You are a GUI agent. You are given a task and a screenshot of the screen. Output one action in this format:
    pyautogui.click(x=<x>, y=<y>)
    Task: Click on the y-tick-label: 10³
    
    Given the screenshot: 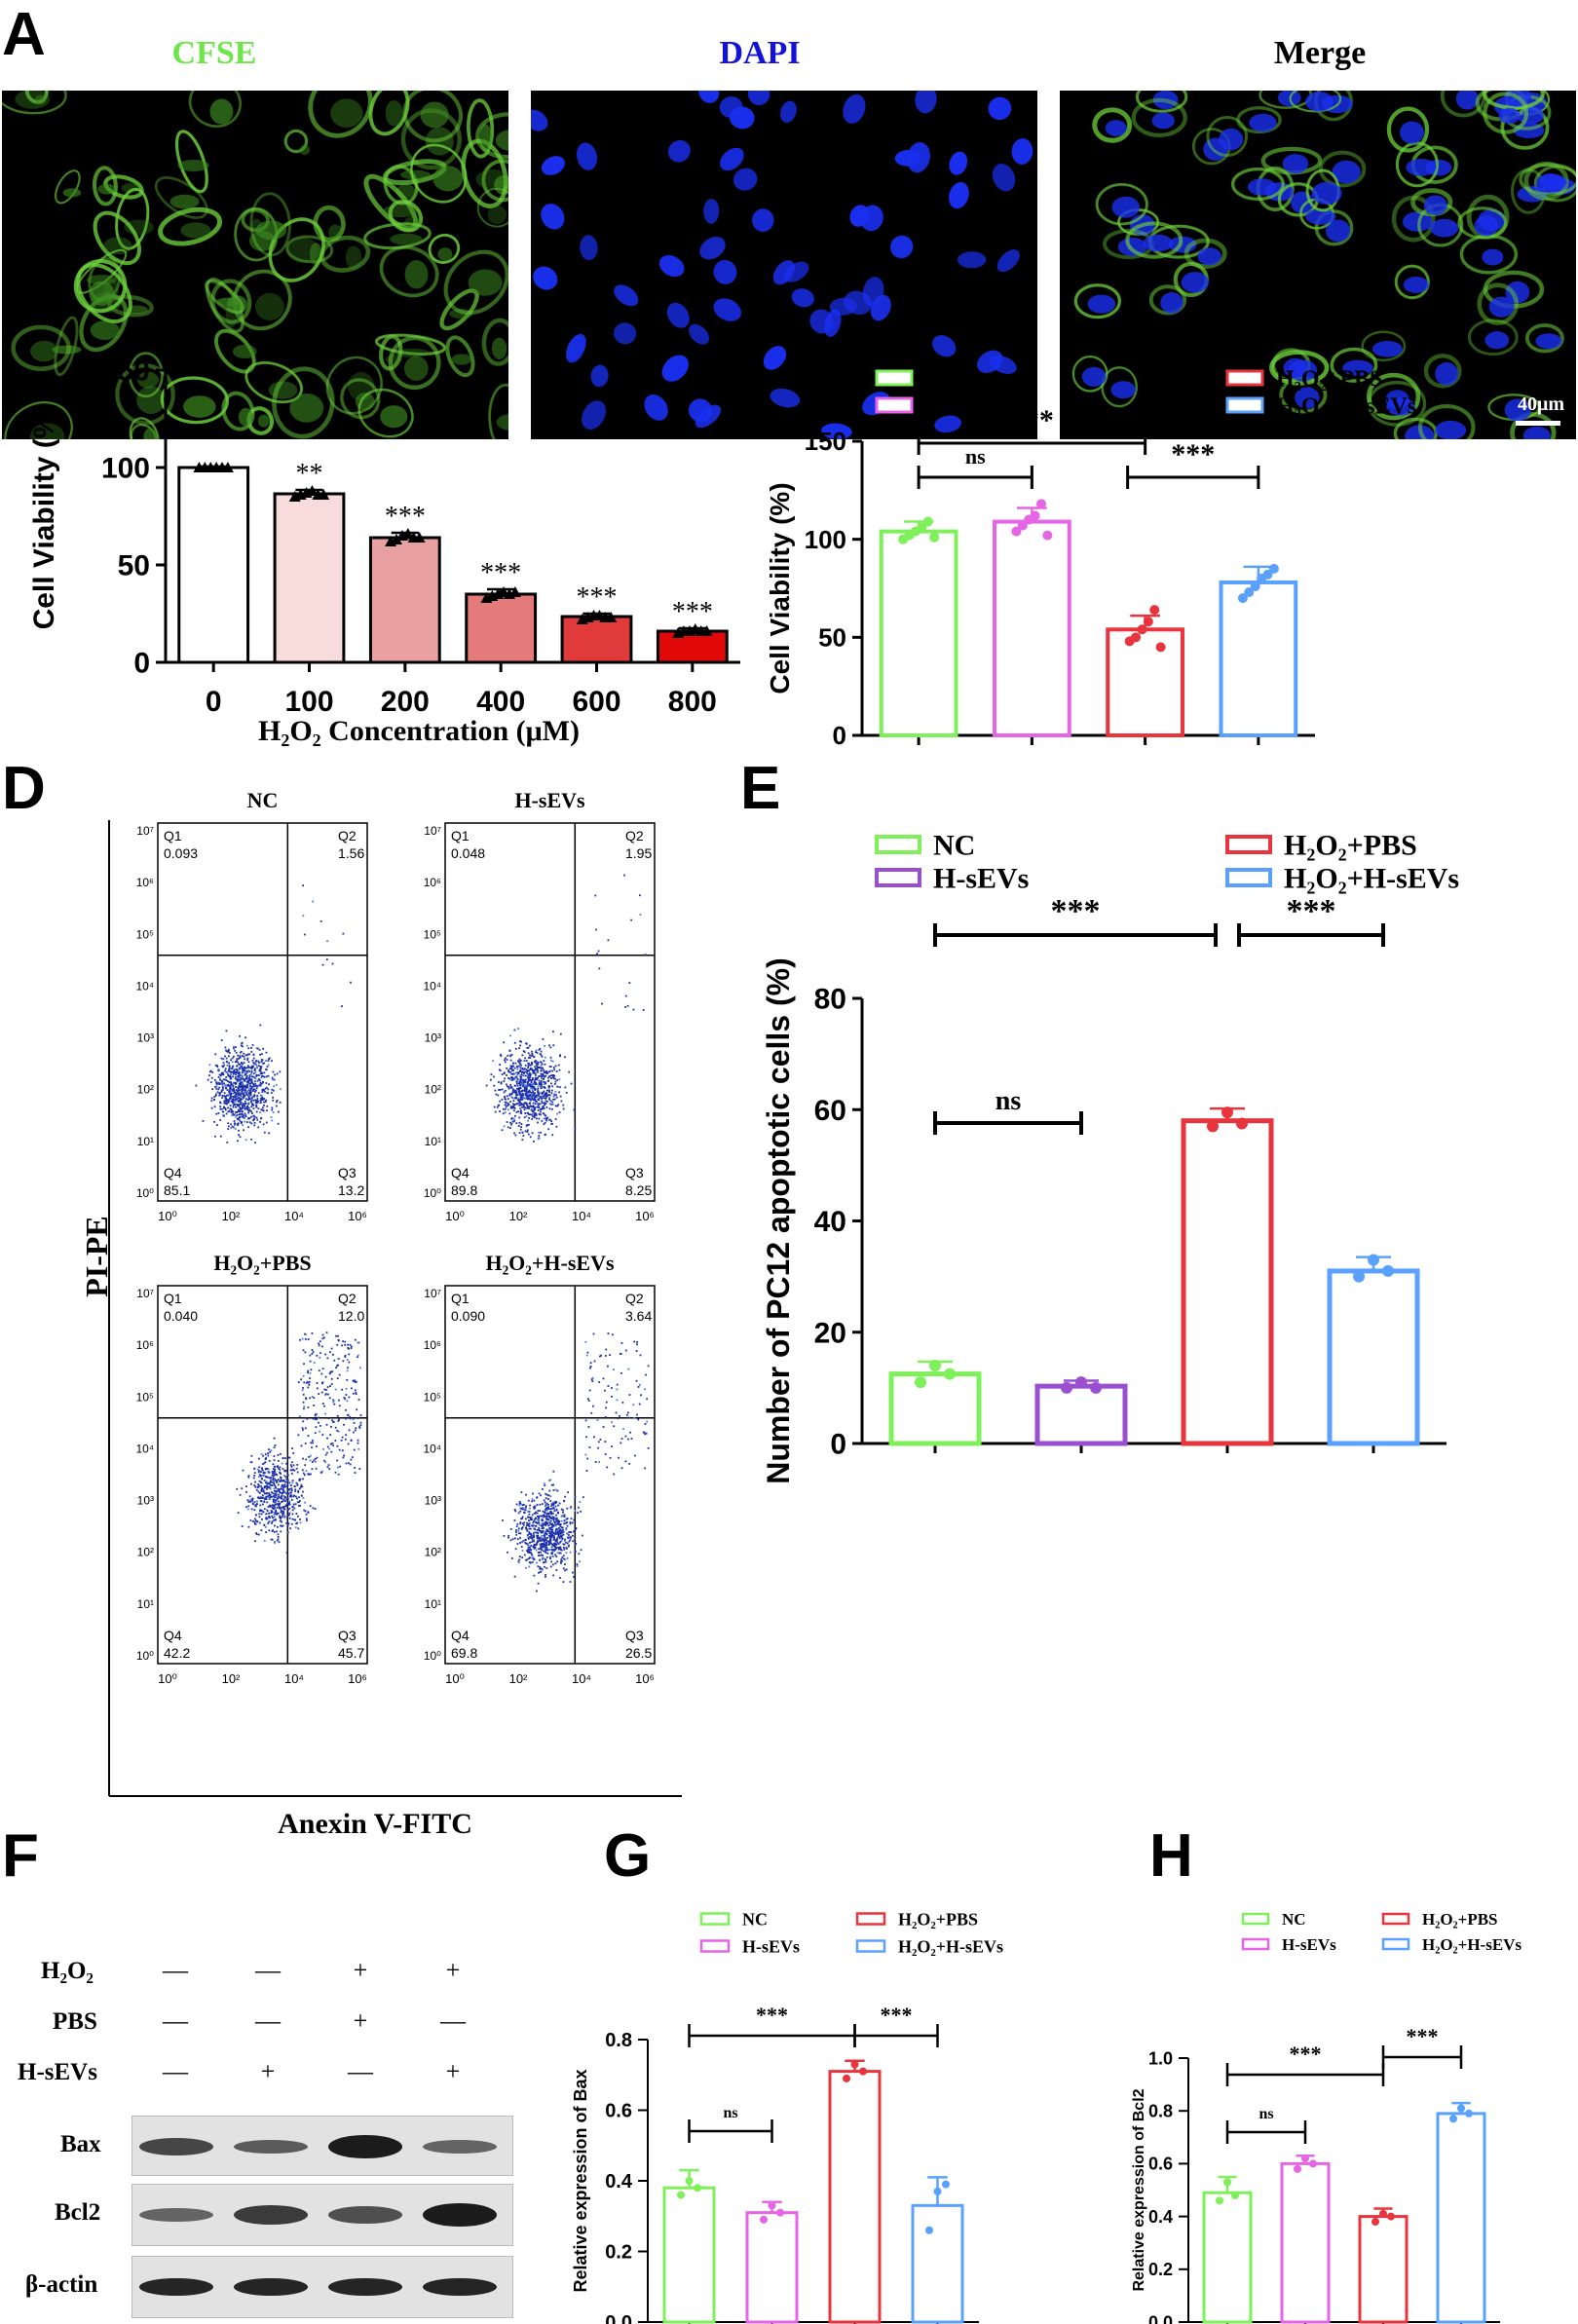 What is the action you would take?
    pyautogui.click(x=433, y=1038)
    